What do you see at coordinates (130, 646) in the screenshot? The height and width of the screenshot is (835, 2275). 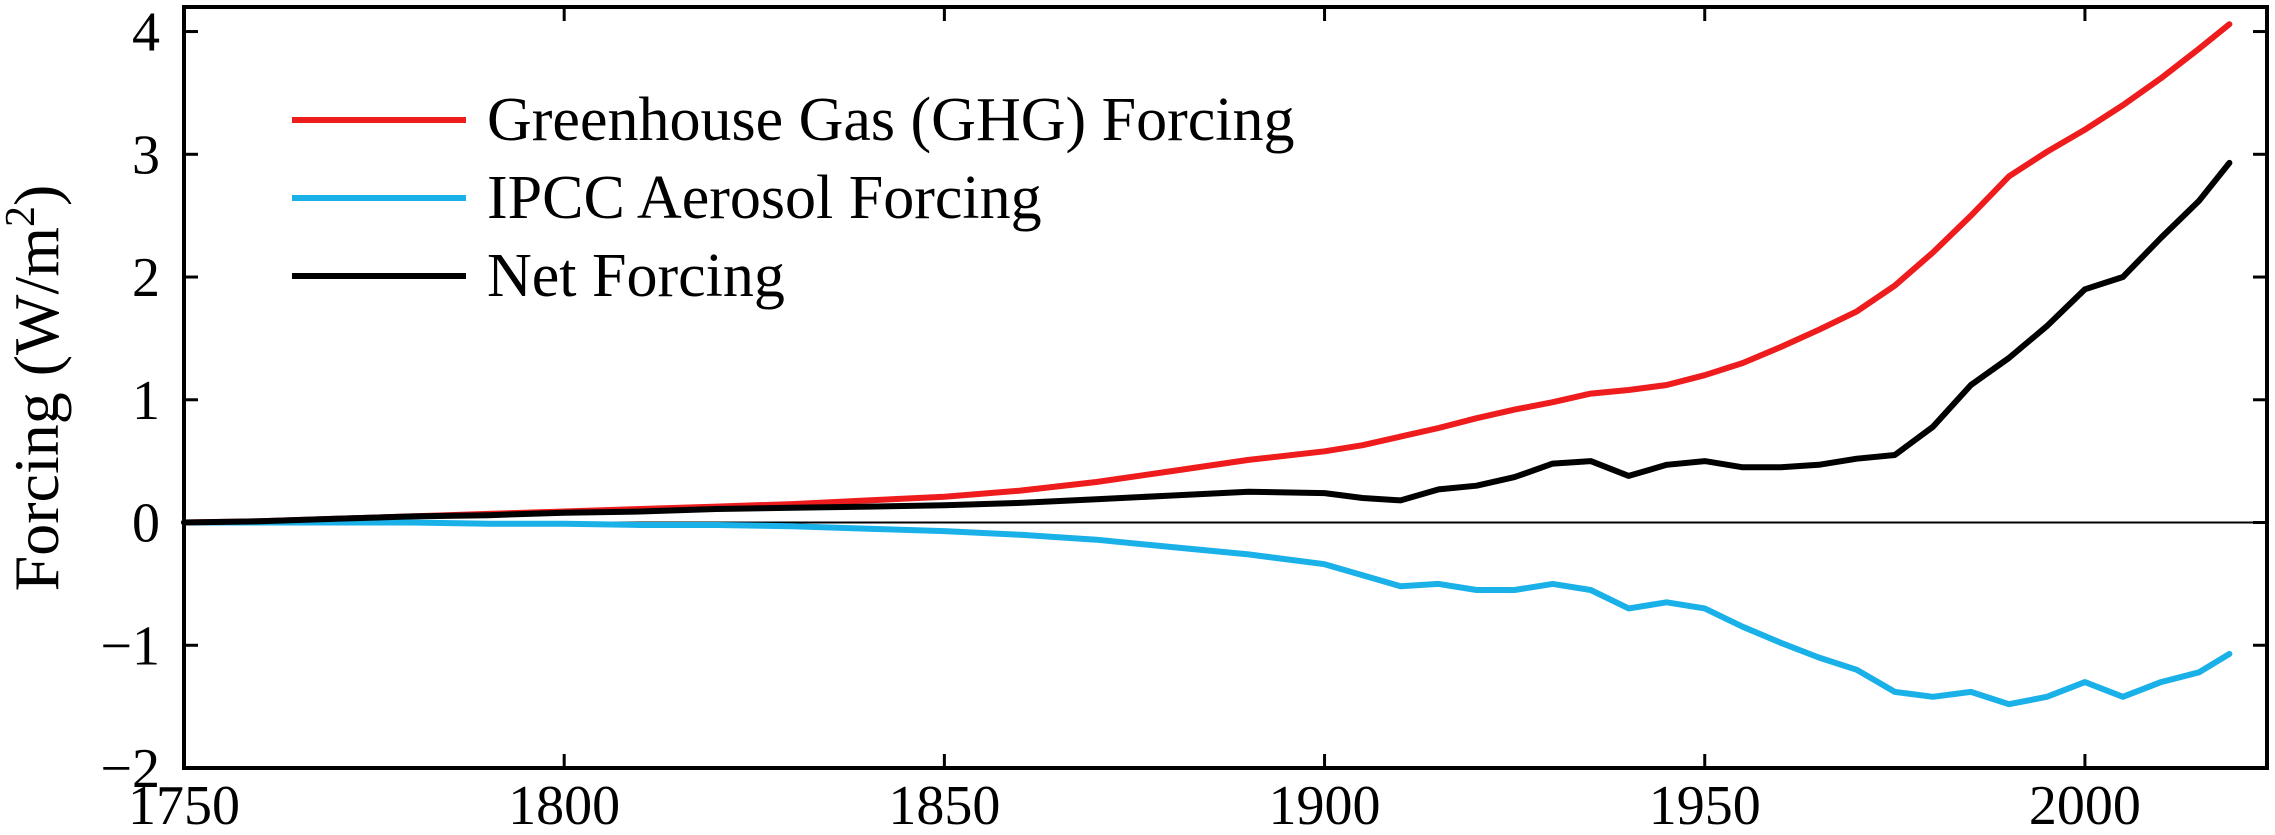 I see `y-tick-label: −1` at bounding box center [130, 646].